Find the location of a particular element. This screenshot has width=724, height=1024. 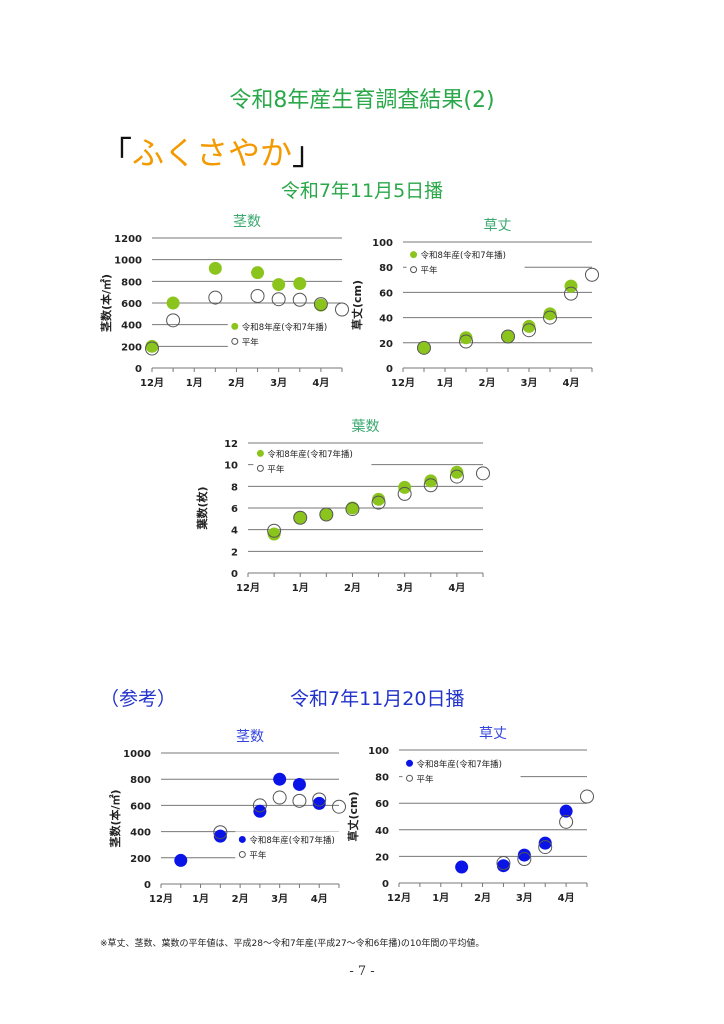

variety-name: ふくさやか is located at coordinates (212, 153).